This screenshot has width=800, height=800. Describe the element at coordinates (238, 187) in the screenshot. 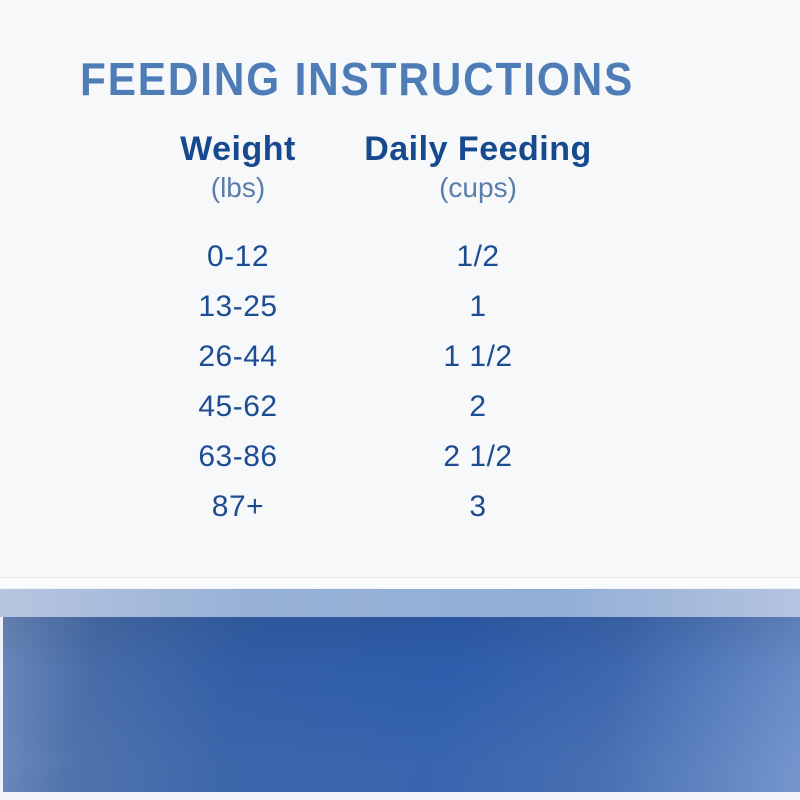

I see `unit-label-lbs: (lbs)` at that location.